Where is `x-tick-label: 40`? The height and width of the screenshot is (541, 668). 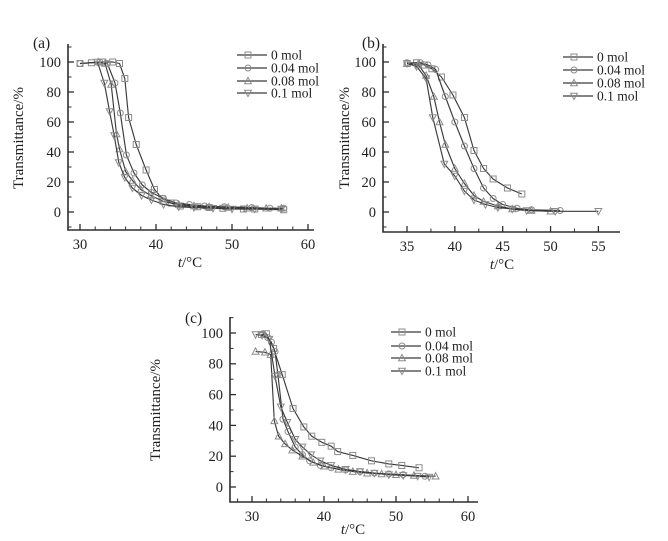
x-tick-label: 40 is located at coordinates (455, 247).